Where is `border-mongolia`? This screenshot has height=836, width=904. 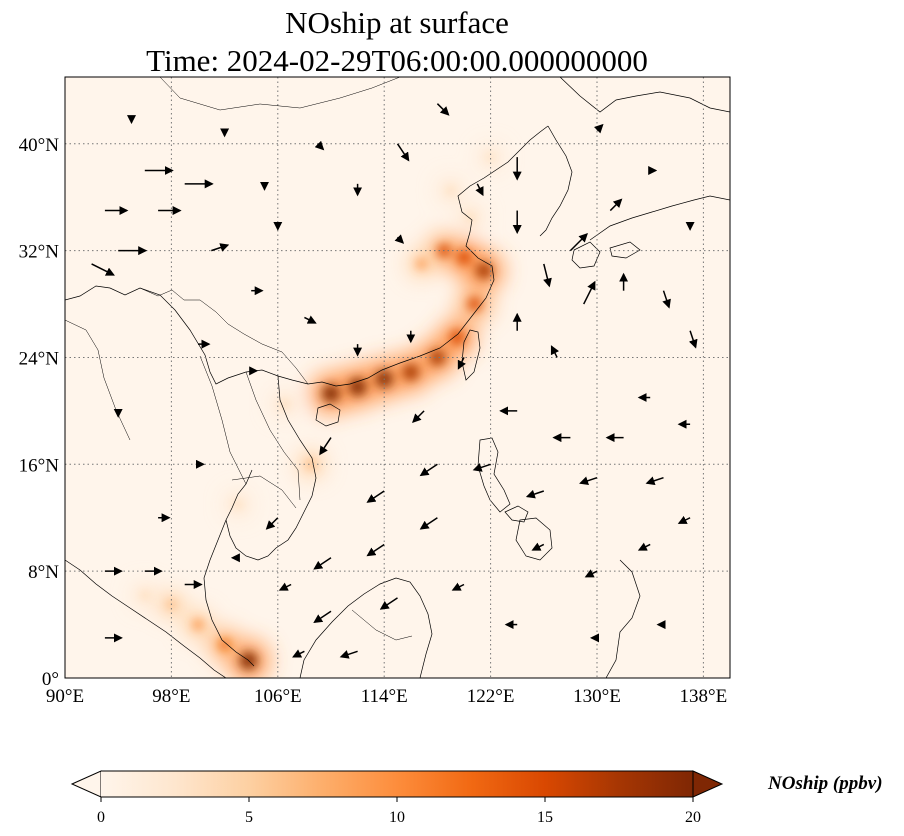
border-mongolia is located at coordinates (280, 94).